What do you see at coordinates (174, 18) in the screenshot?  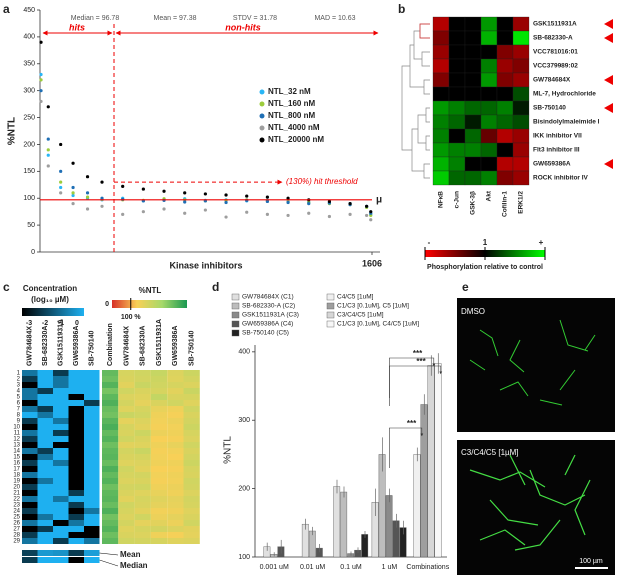 I see `stat: Mean = 97.38` at bounding box center [174, 18].